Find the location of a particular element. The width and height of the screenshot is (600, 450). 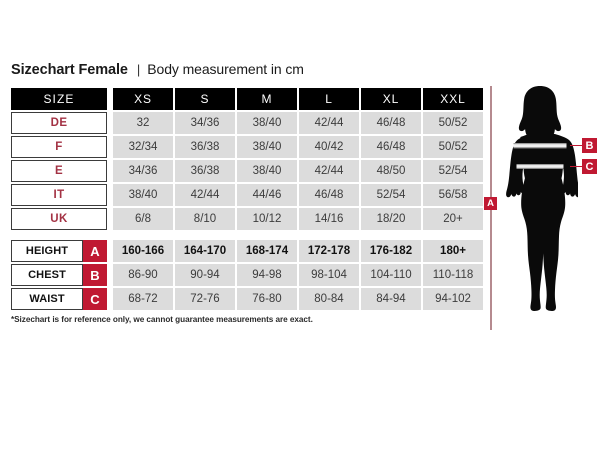

row-label-f: F is located at coordinates (59, 147).